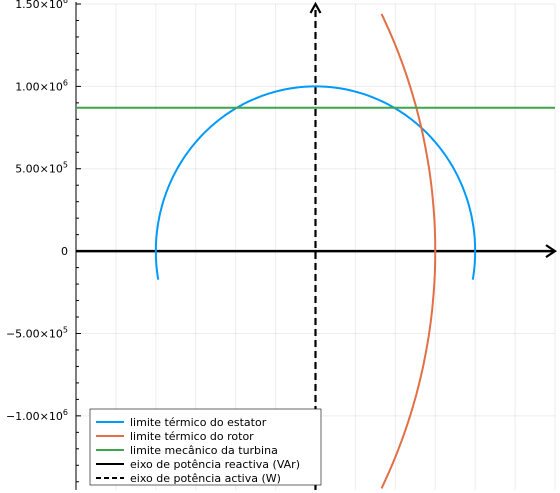 This screenshot has height=493, width=560. Describe the element at coordinates (192, 436) in the screenshot. I see `legend-label: limite térmico do rotor` at that location.